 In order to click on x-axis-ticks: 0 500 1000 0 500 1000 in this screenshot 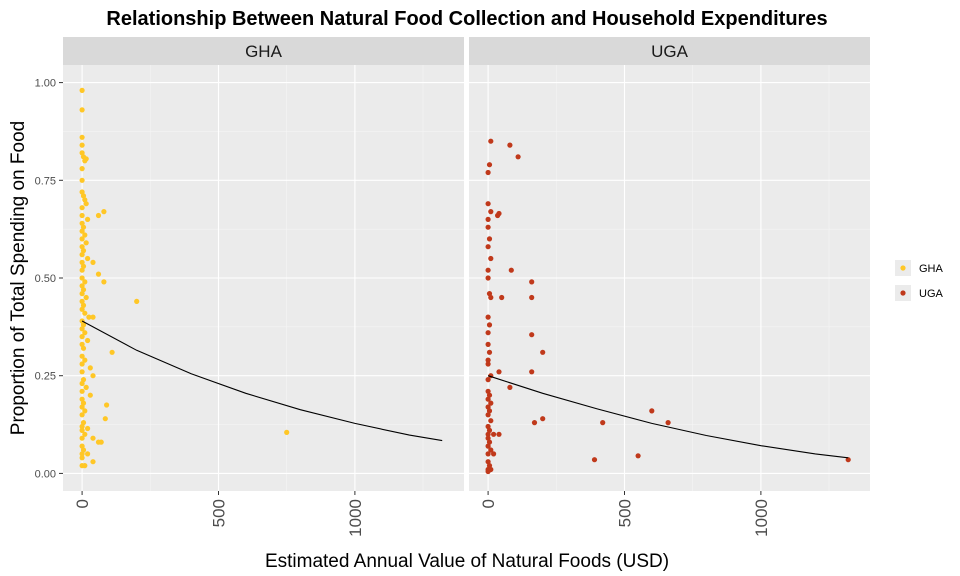, I will do `click(422, 514)`.